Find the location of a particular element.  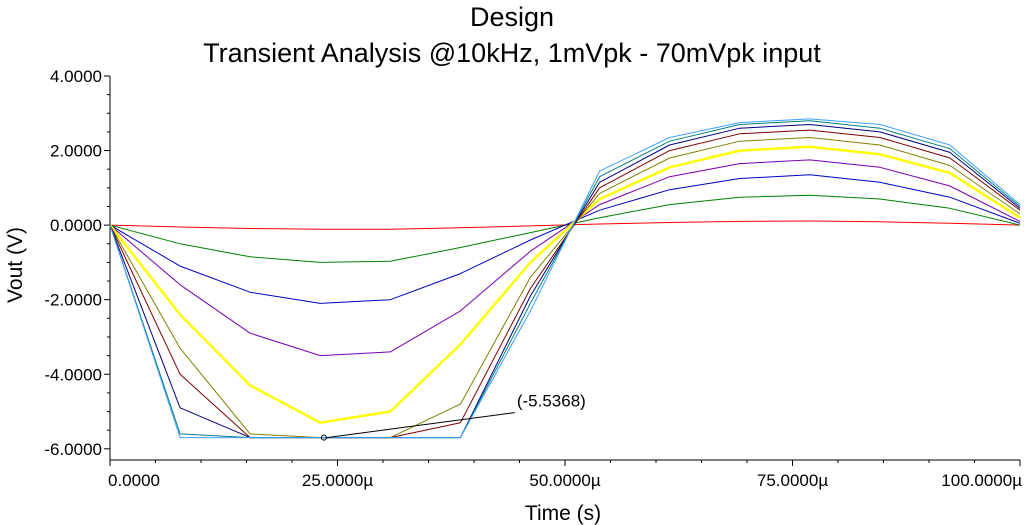

y-axis-label: Vout (V) is located at coordinates (15, 265).